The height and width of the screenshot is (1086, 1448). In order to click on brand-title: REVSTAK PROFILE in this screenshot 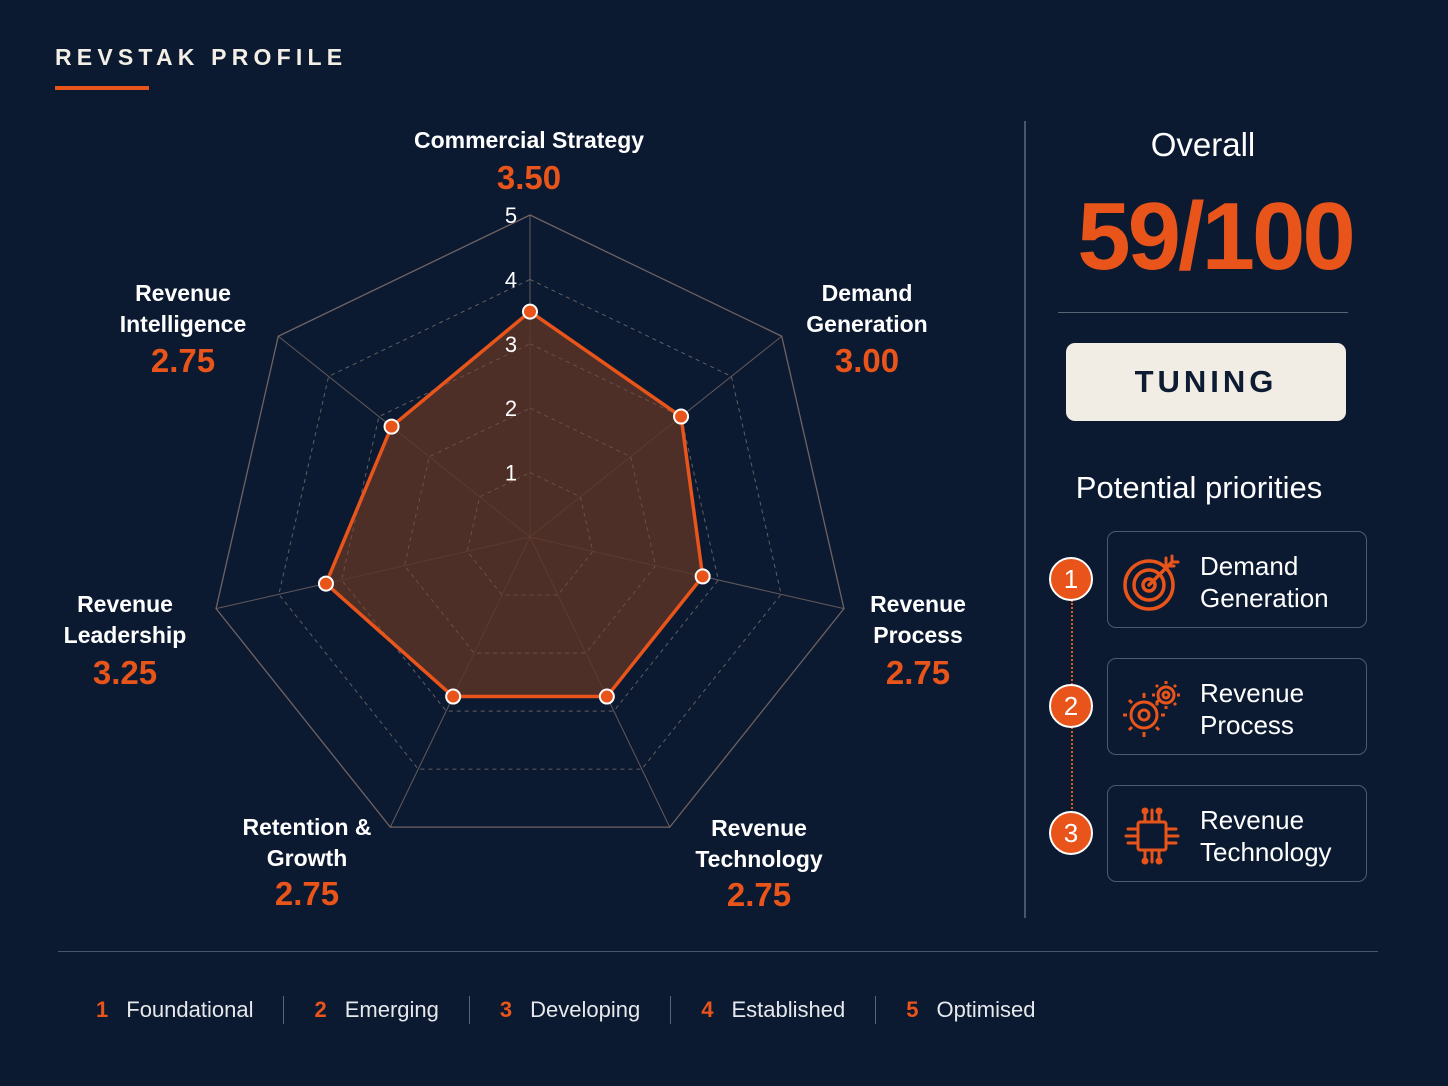, I will do `click(201, 57)`.